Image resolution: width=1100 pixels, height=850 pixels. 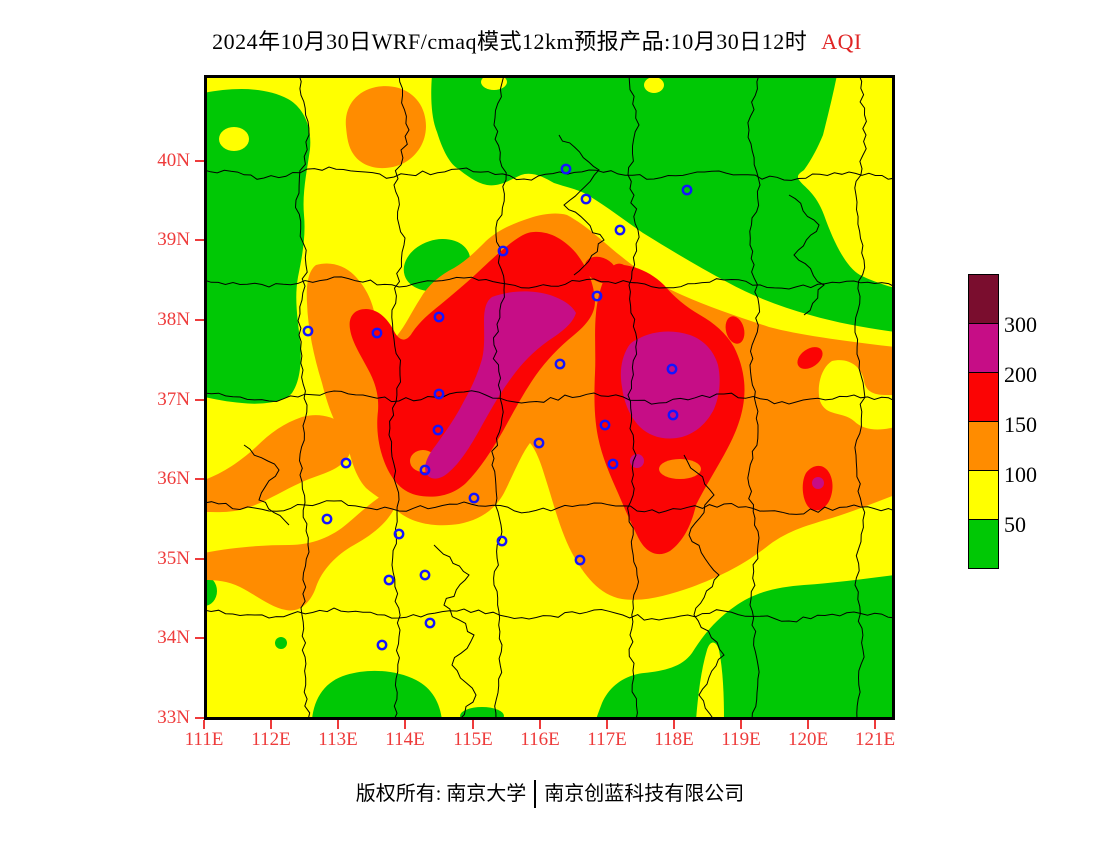 What do you see at coordinates (680, 469) in the screenshot?
I see `orange-hole-east` at bounding box center [680, 469].